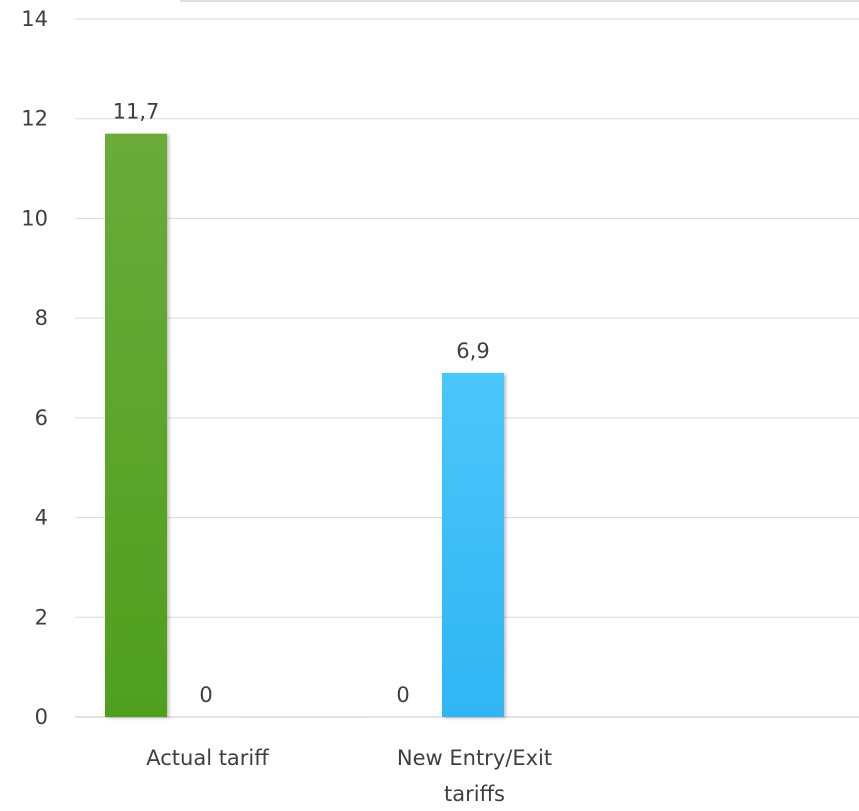  I want to click on x-axis-category-labels: Actual tariff New Entry/Exit tariffs, so click(349, 776).